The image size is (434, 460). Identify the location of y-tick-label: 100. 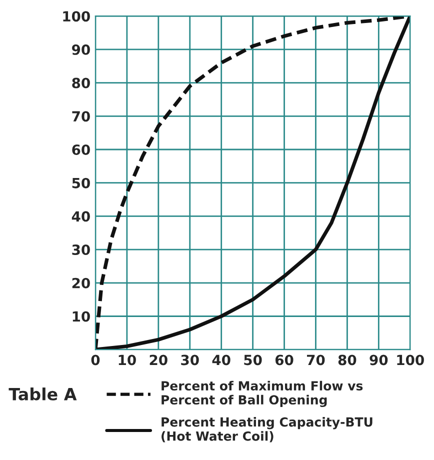
(76, 16).